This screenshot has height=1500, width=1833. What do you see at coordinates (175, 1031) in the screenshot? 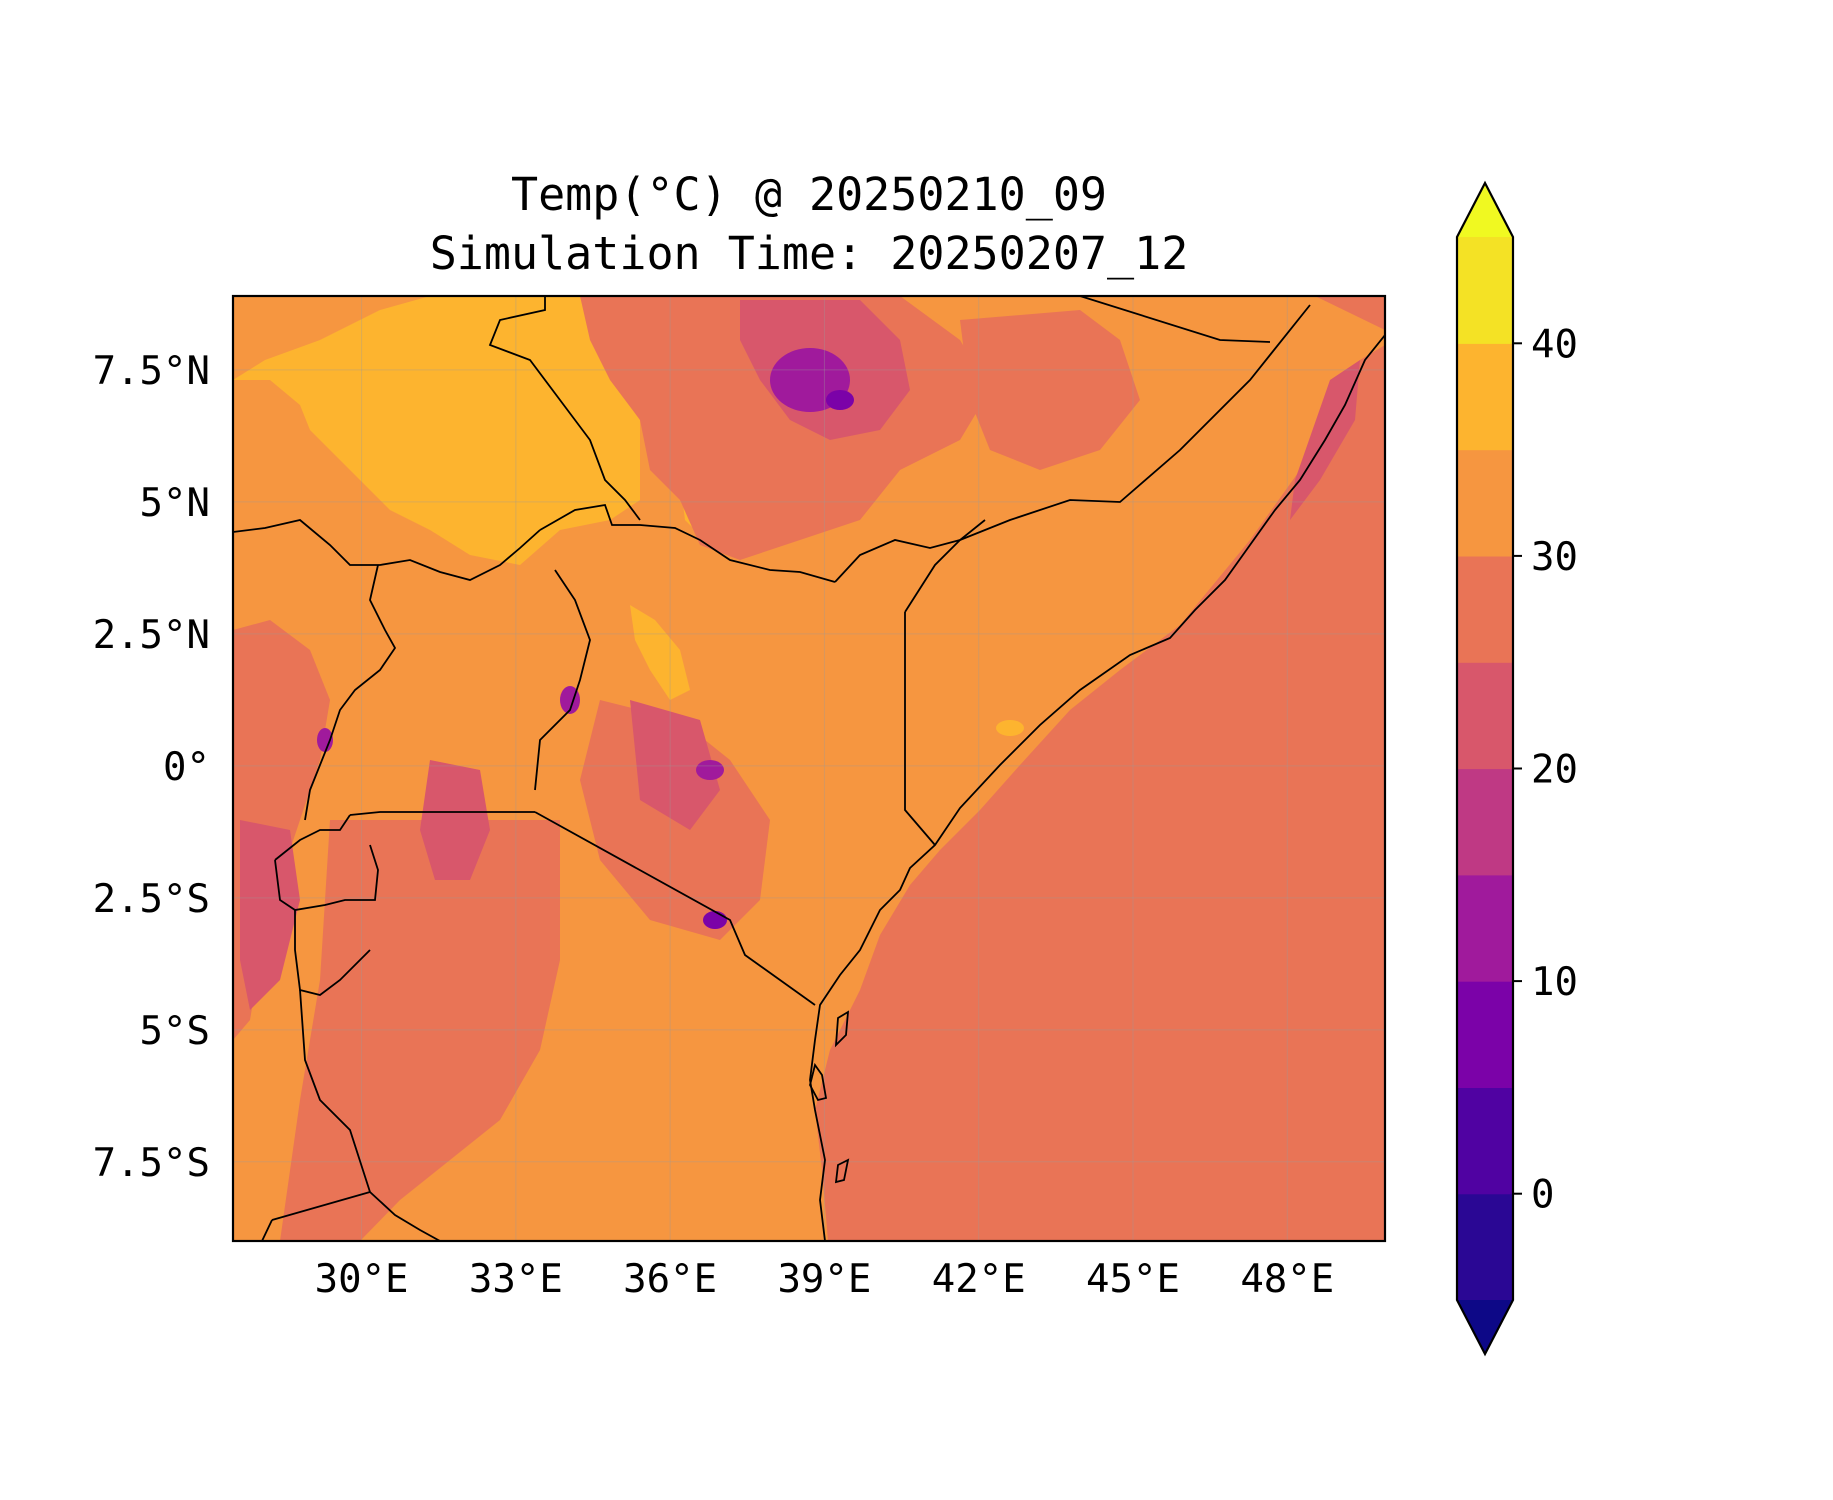
I see `y-tick-label: 5°S` at bounding box center [175, 1031].